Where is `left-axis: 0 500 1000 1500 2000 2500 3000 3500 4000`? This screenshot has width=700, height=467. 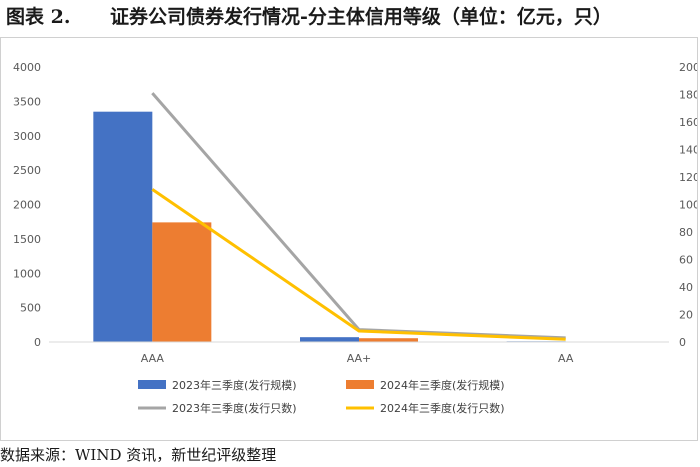 left-axis: 0 500 1000 1500 2000 2500 3000 3500 4000 is located at coordinates (27, 205).